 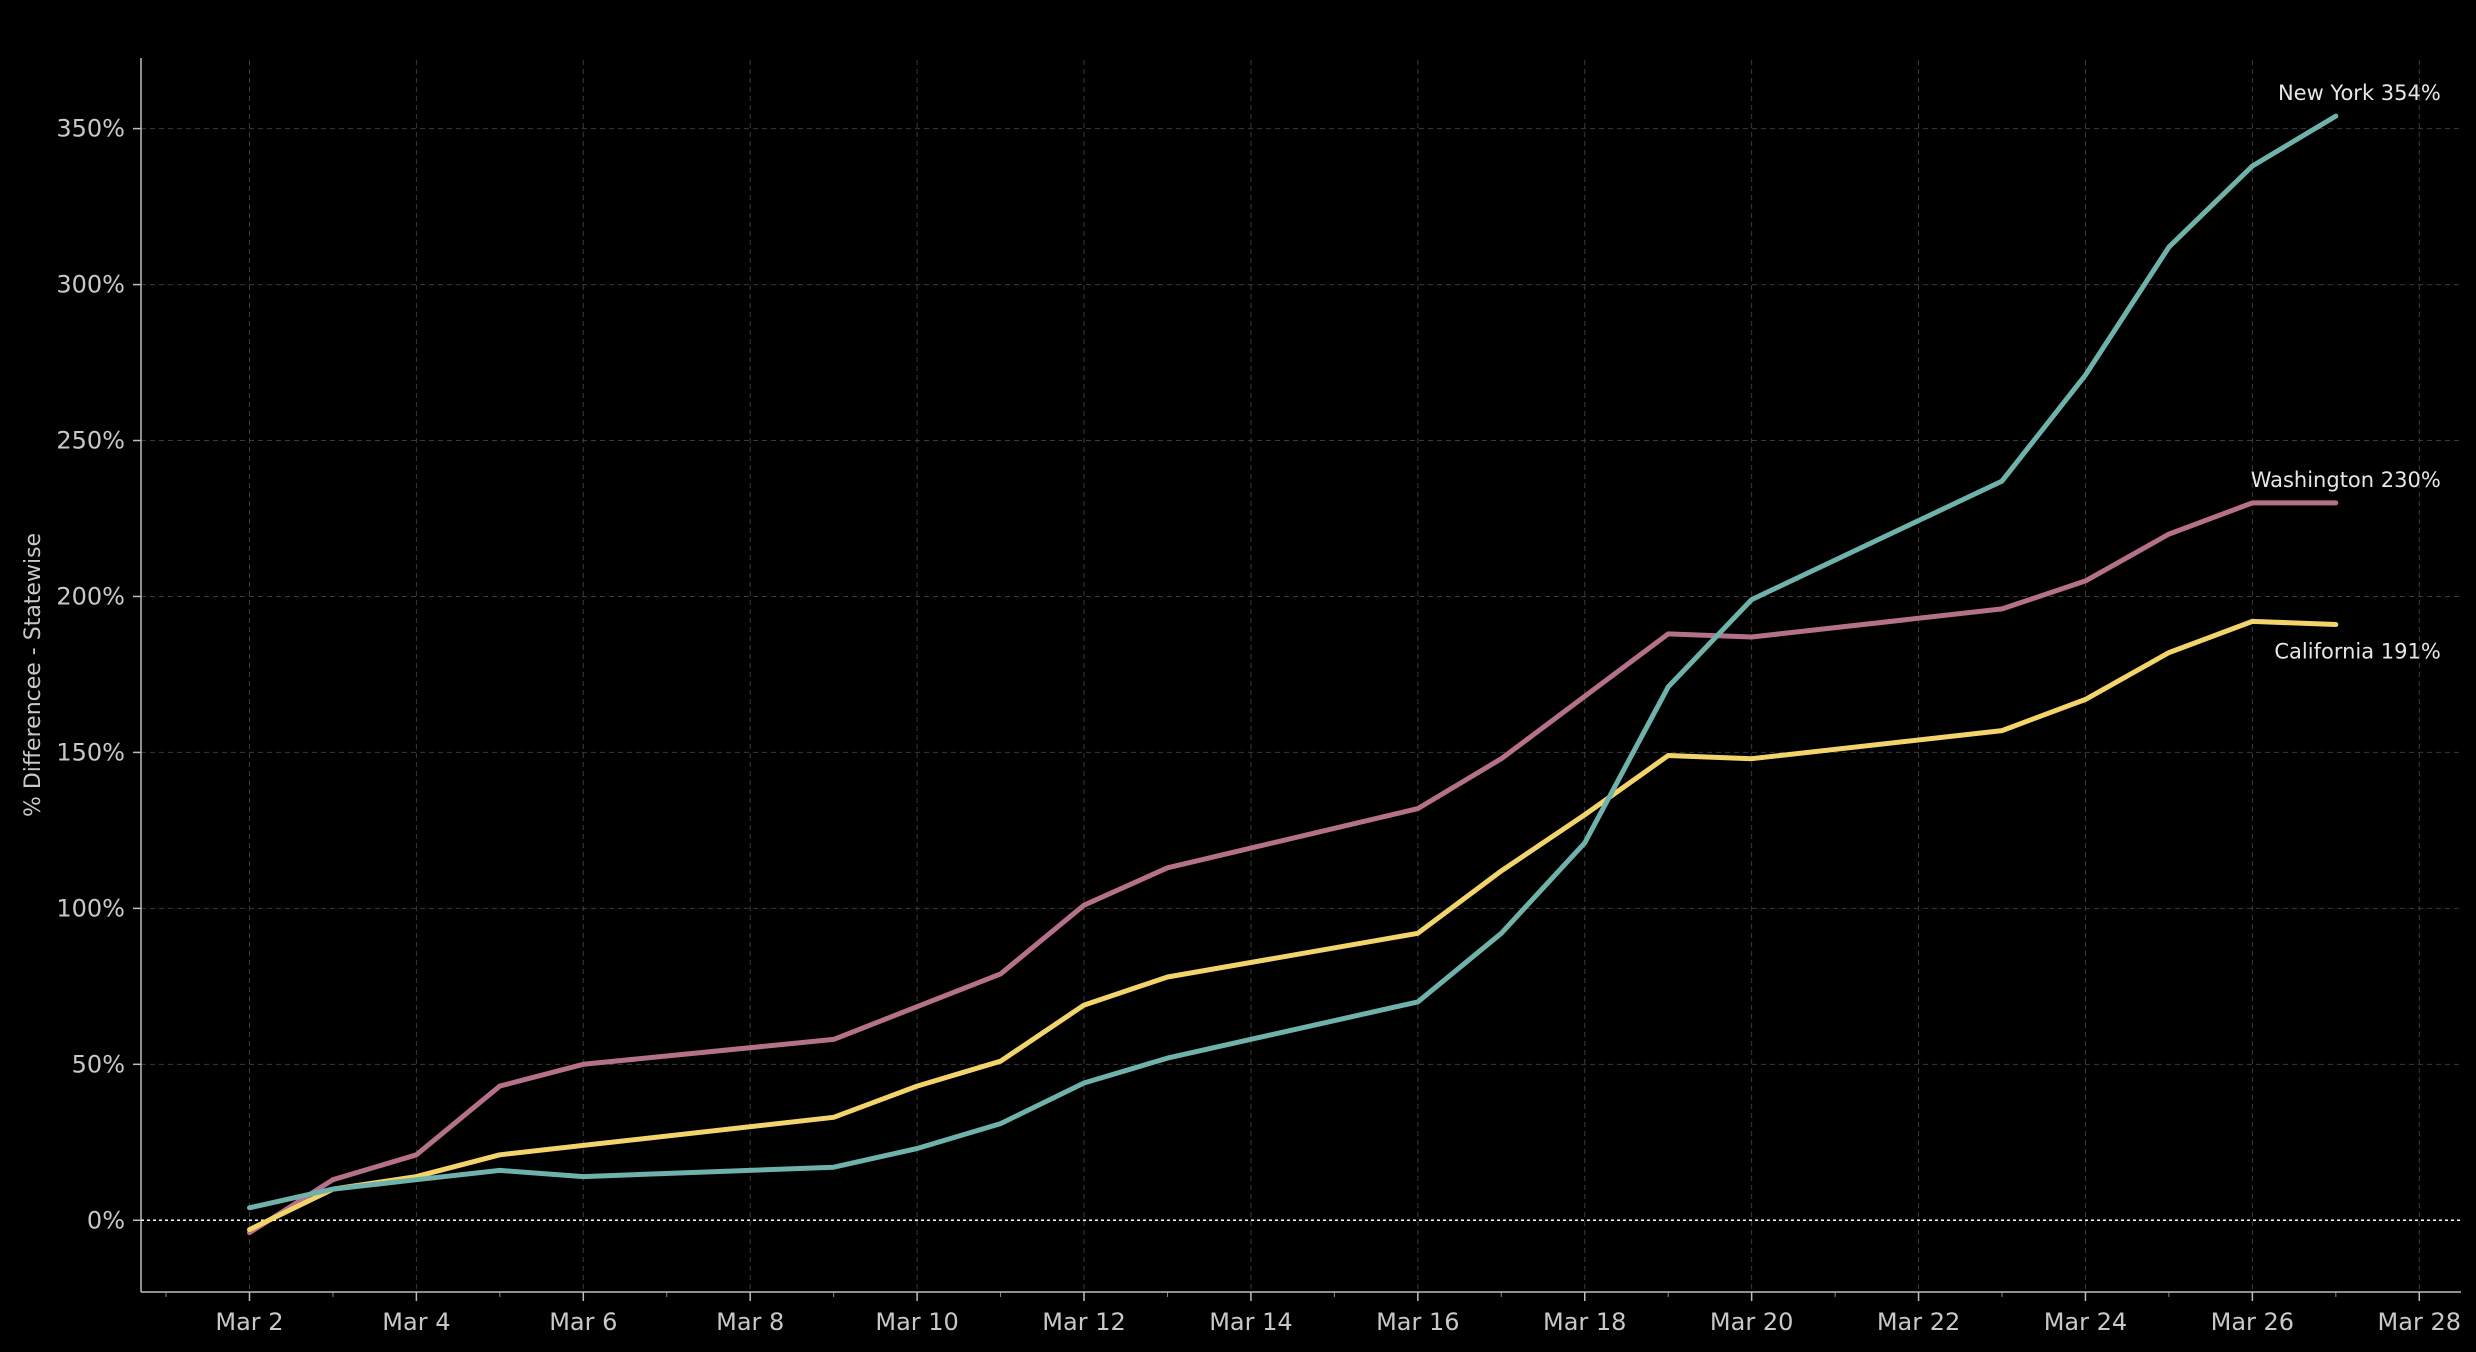 What do you see at coordinates (90, 752) in the screenshot?
I see `y-tick-label: 150%` at bounding box center [90, 752].